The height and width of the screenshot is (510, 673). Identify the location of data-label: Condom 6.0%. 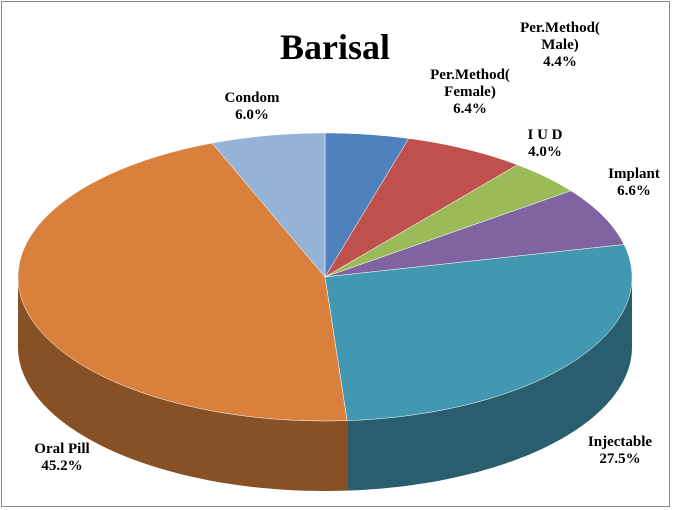
(252, 107).